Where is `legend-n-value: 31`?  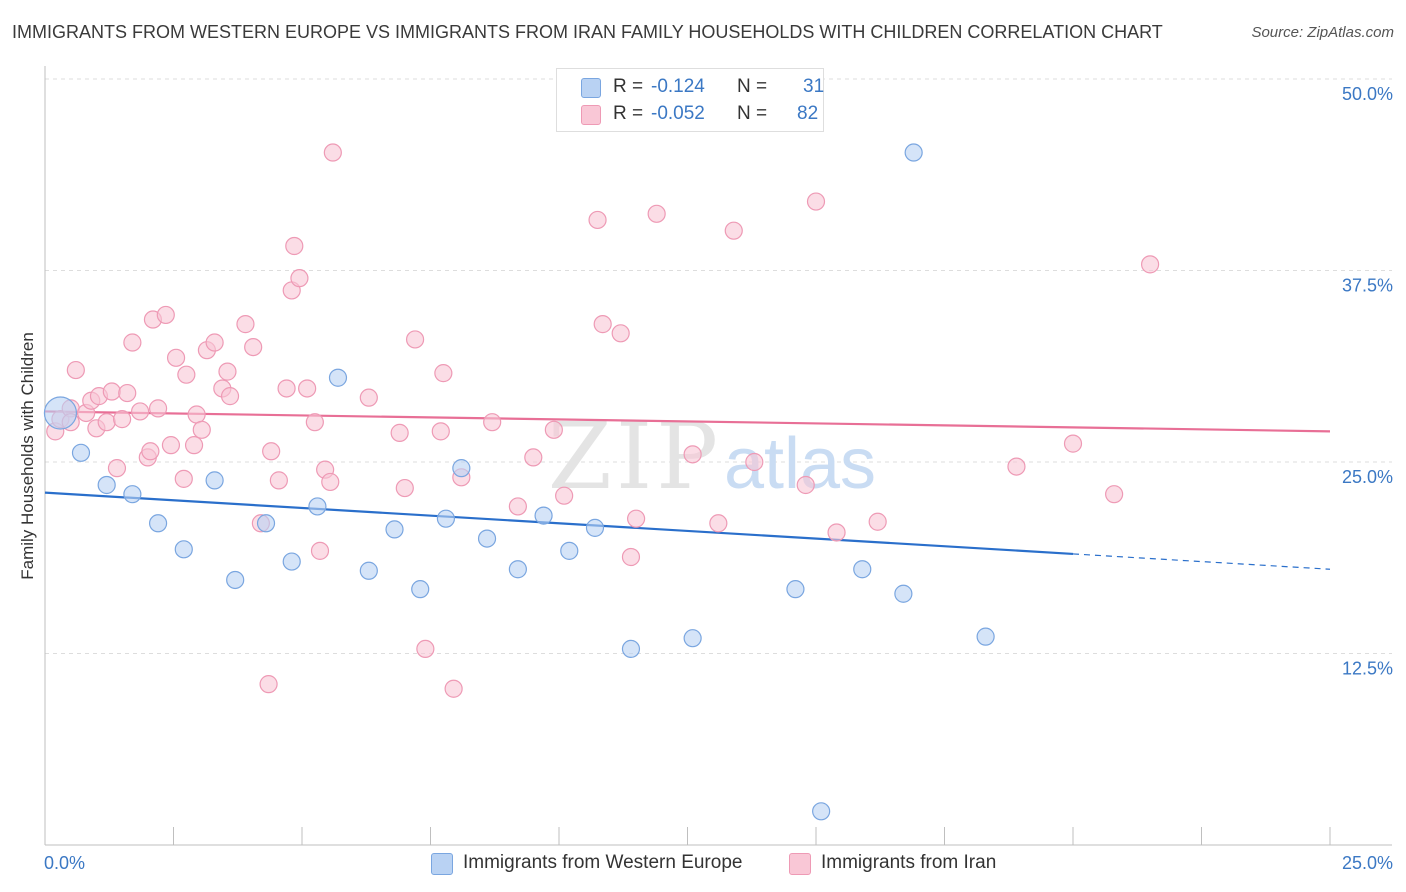
legend-n-value: 31 is located at coordinates (814, 86).